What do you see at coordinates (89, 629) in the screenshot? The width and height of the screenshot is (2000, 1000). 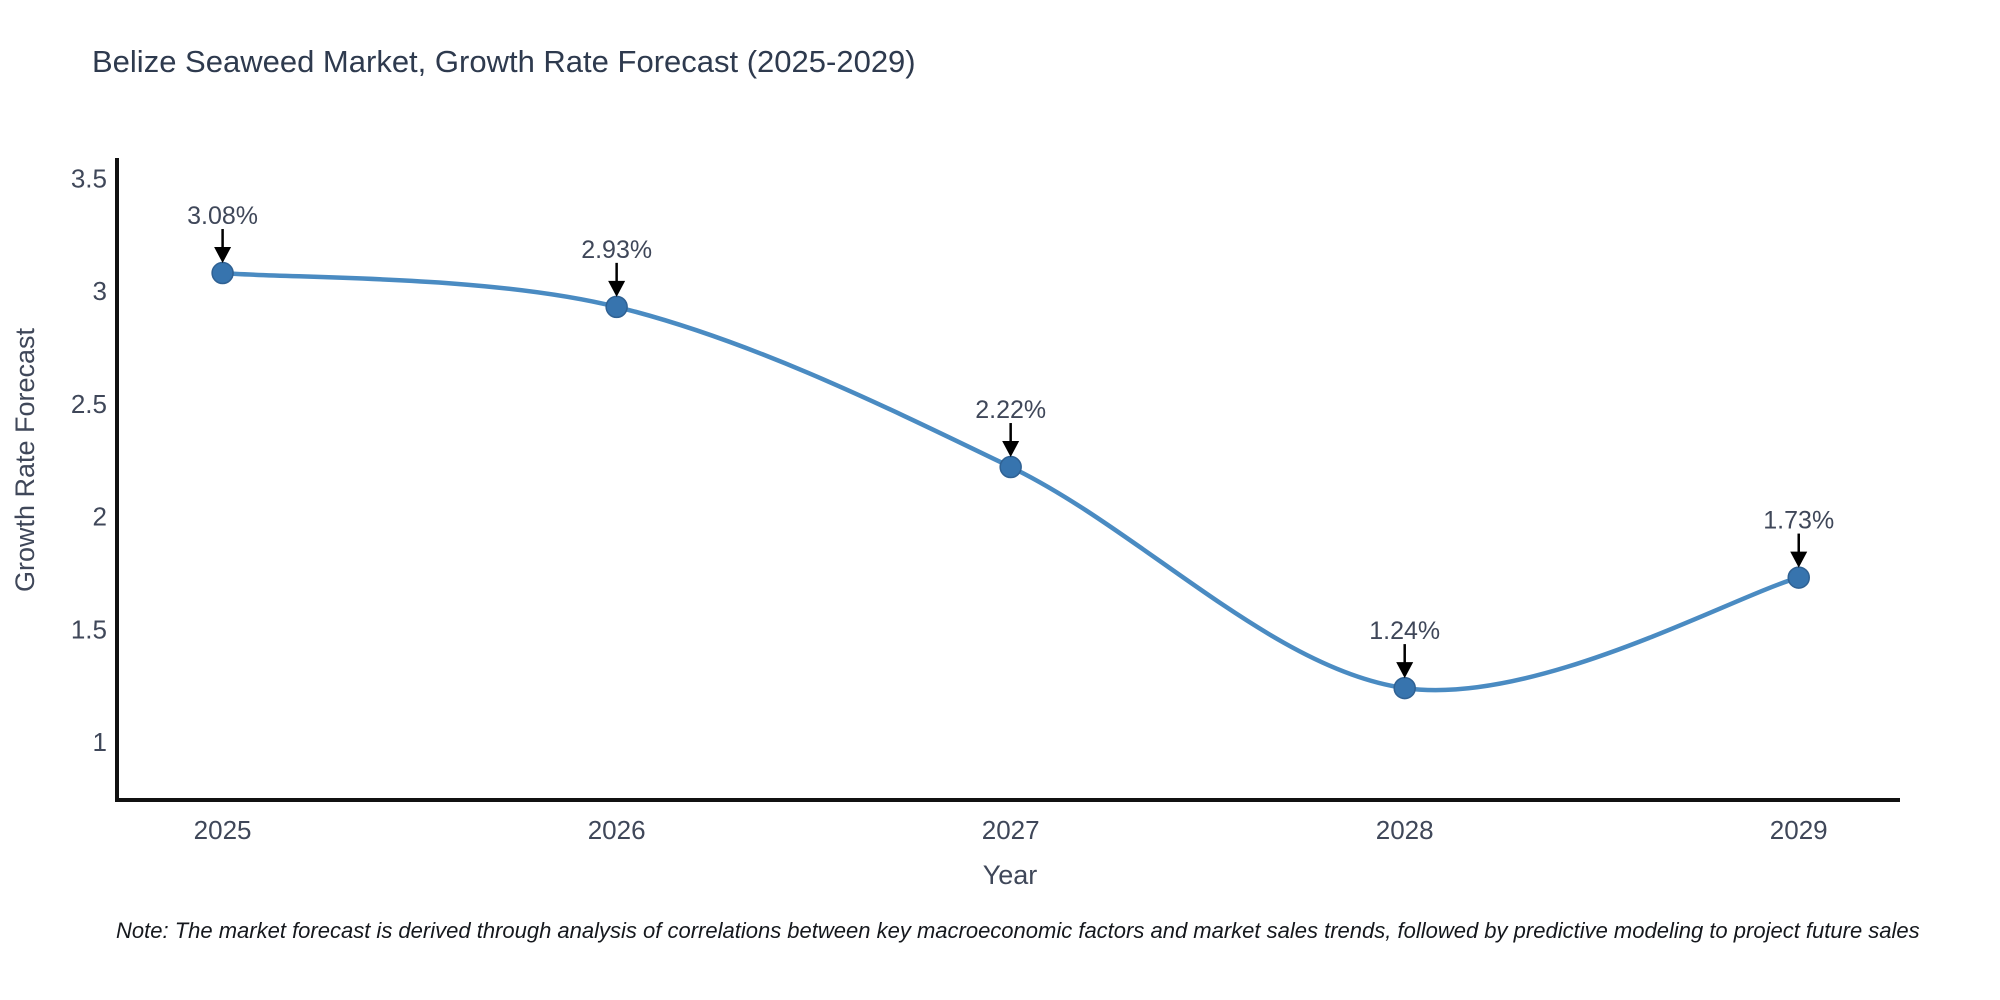 I see `y-tick-label: 1.5` at bounding box center [89, 629].